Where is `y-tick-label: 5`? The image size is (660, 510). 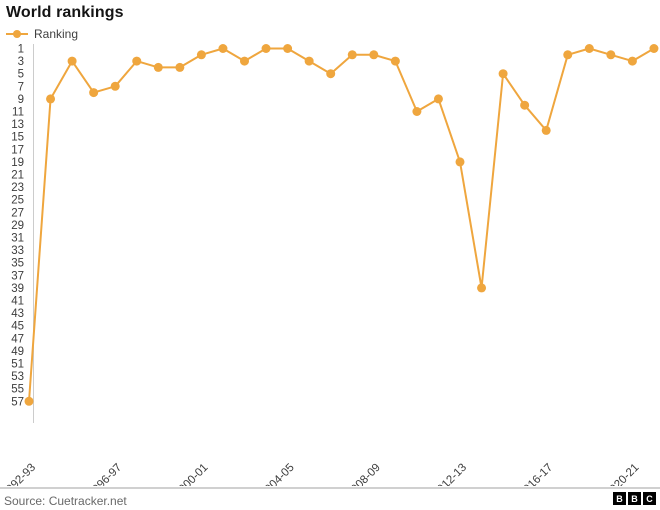
y-tick-label: 5 is located at coordinates (21, 75).